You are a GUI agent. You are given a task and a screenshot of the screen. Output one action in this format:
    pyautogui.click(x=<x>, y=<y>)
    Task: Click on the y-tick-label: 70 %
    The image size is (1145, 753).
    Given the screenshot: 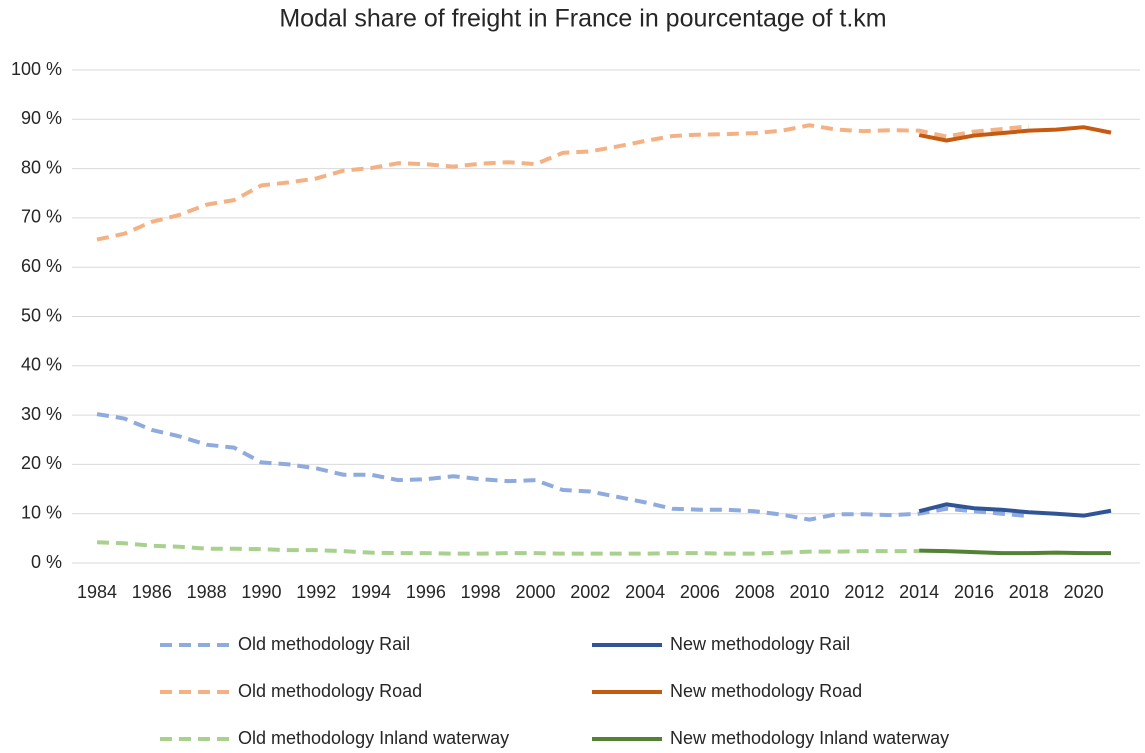 What is the action you would take?
    pyautogui.click(x=41, y=217)
    